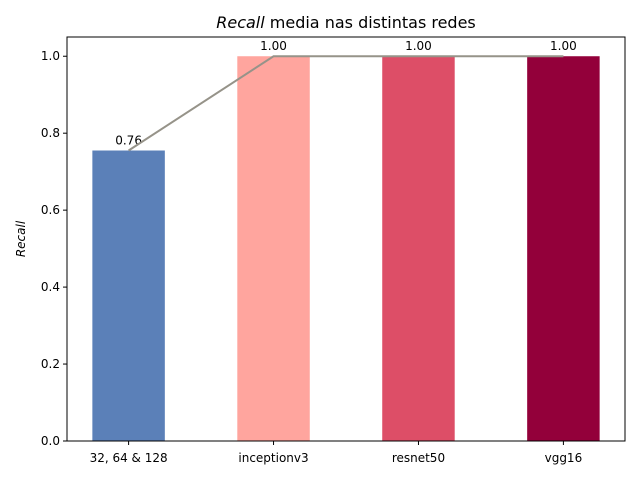 This screenshot has height=480, width=640. Describe the element at coordinates (370, 22) in the screenshot. I see `chart-title-rest: media nas distintas redes` at that location.